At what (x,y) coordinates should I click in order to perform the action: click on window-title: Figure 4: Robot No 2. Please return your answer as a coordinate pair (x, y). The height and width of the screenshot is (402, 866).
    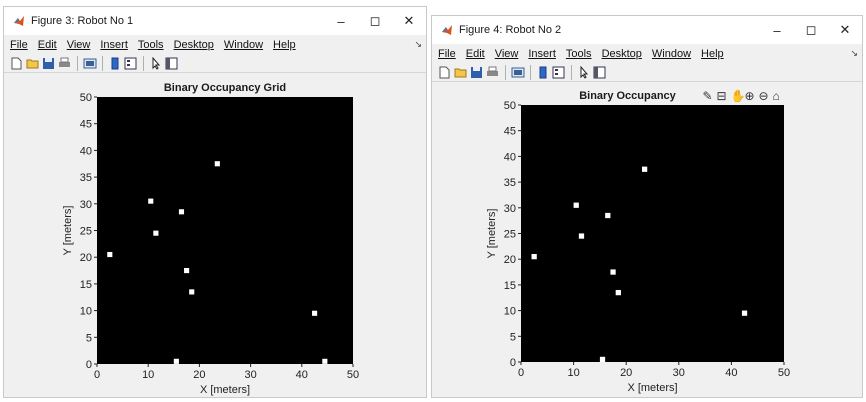
    Looking at the image, I should click on (510, 30).